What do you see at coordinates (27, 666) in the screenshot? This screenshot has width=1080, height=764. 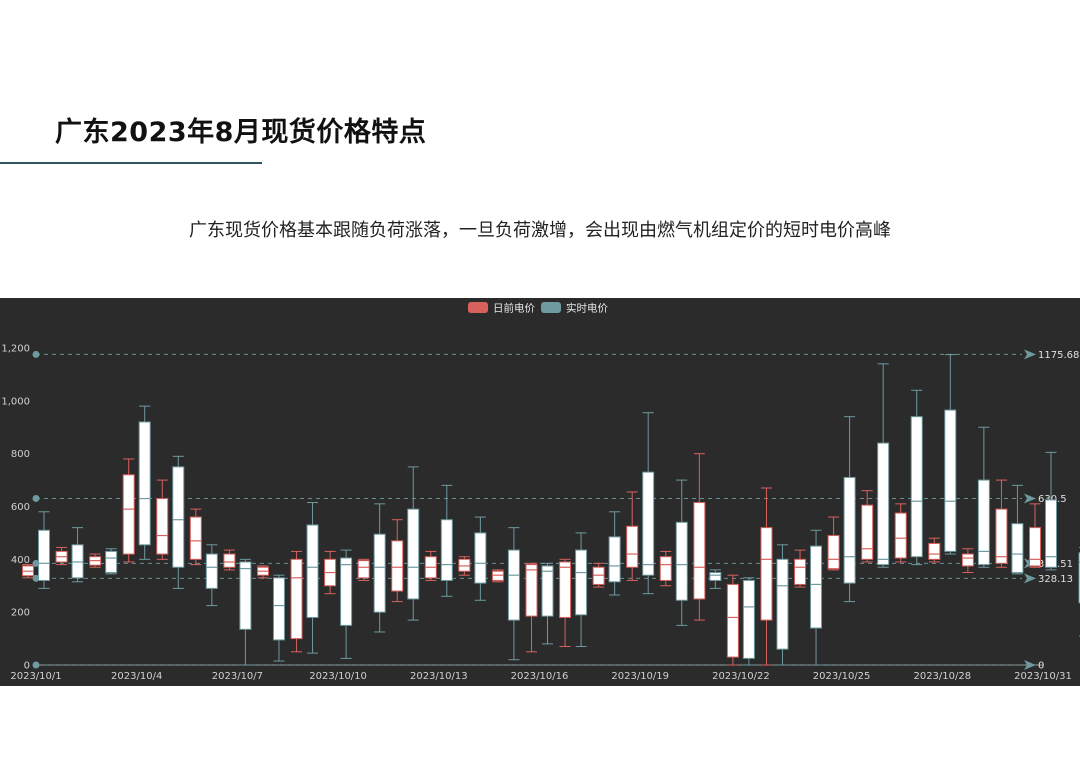 I see `y-tick-label: 0` at bounding box center [27, 666].